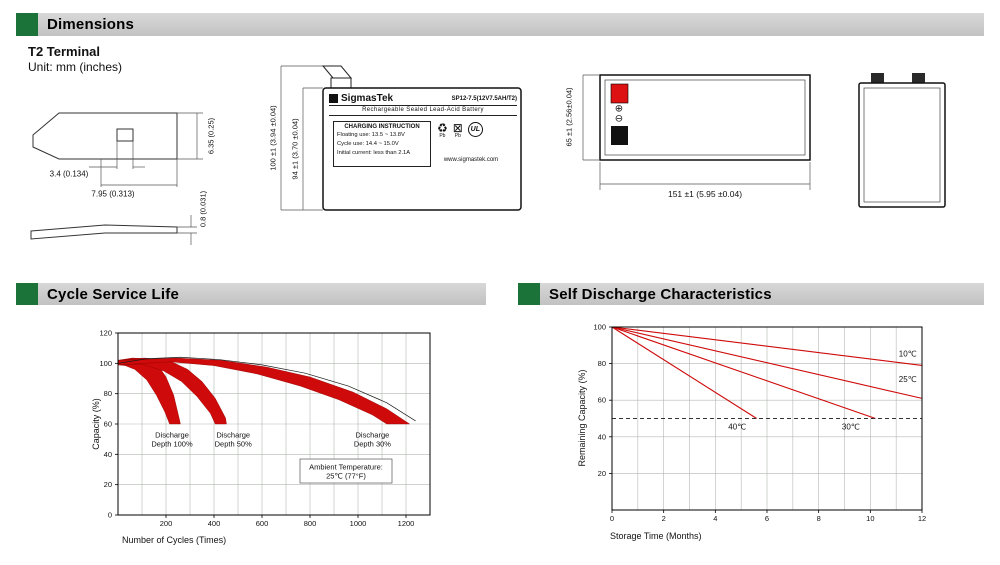 This screenshot has height=565, width=1000. I want to click on header-accent-square, so click(27, 24).